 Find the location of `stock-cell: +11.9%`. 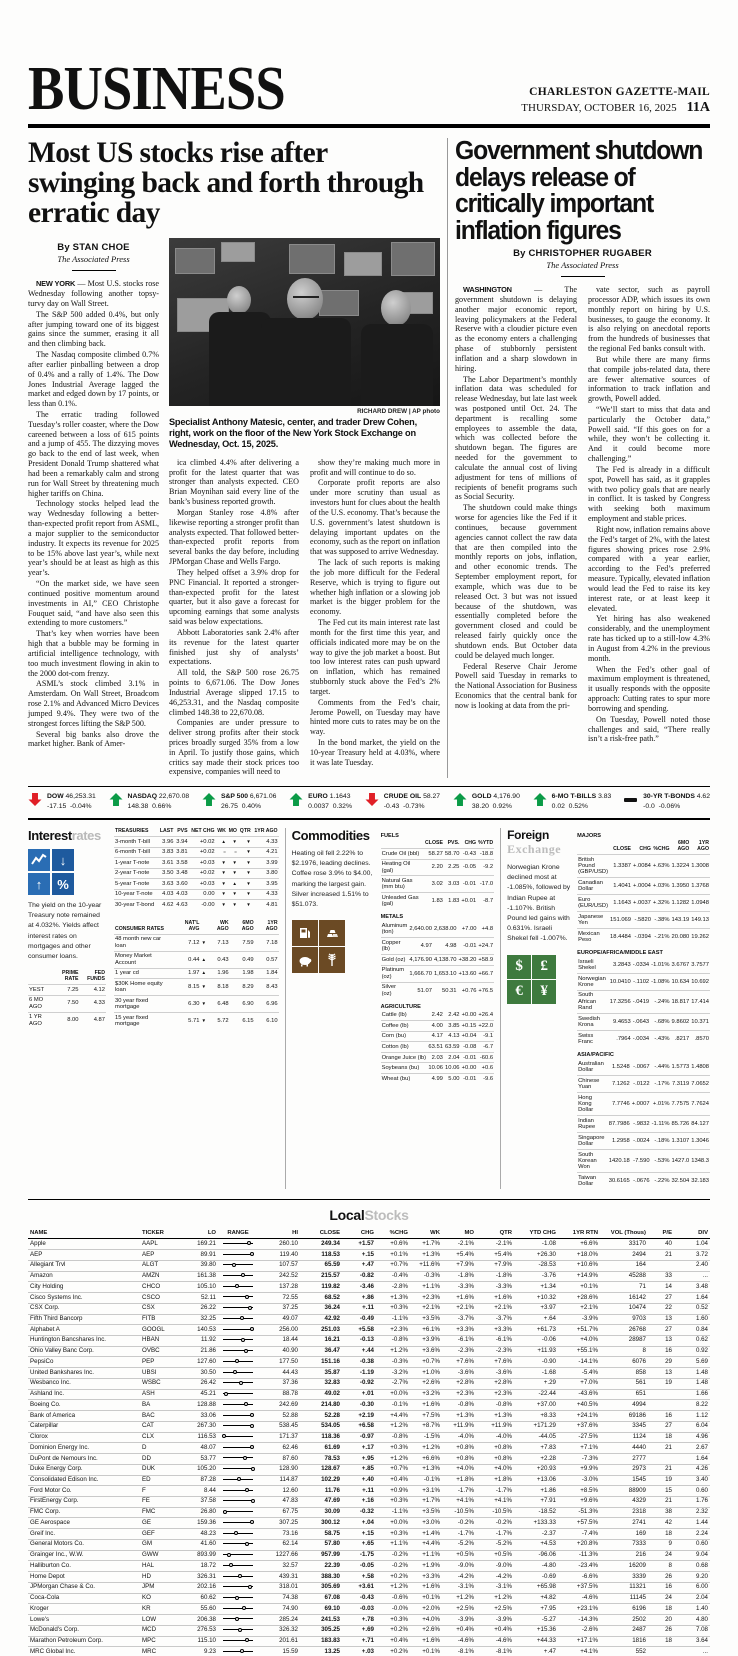

stock-cell: +11.9% is located at coordinates (459, 1427).